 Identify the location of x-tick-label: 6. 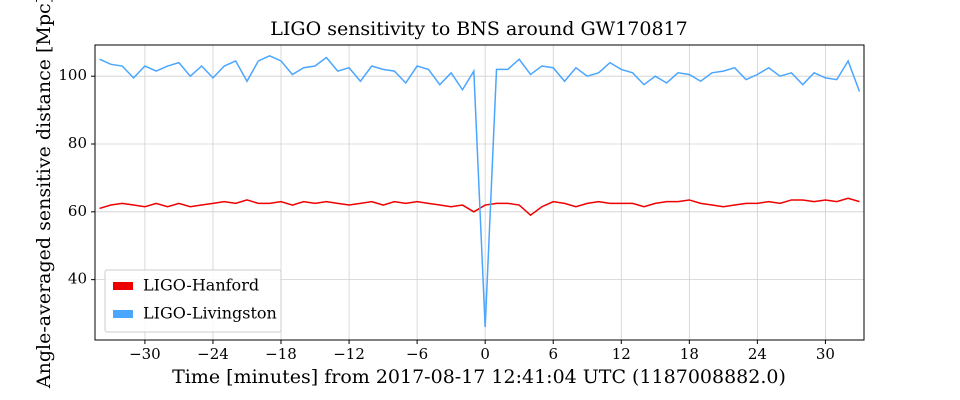
(553, 354).